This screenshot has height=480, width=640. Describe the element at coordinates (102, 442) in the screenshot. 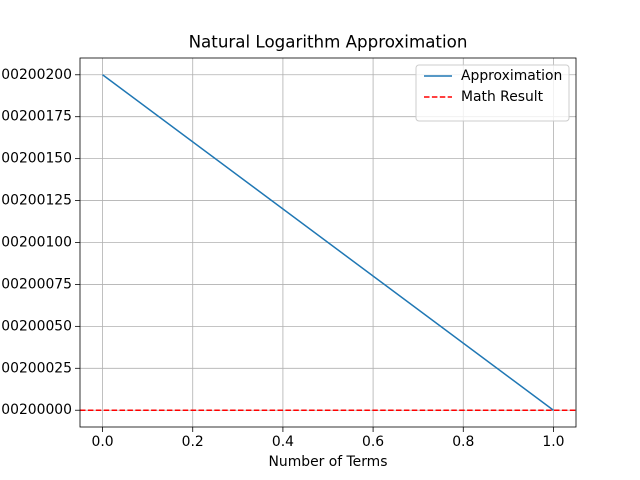

I see `x-tick-label: 0.0` at that location.